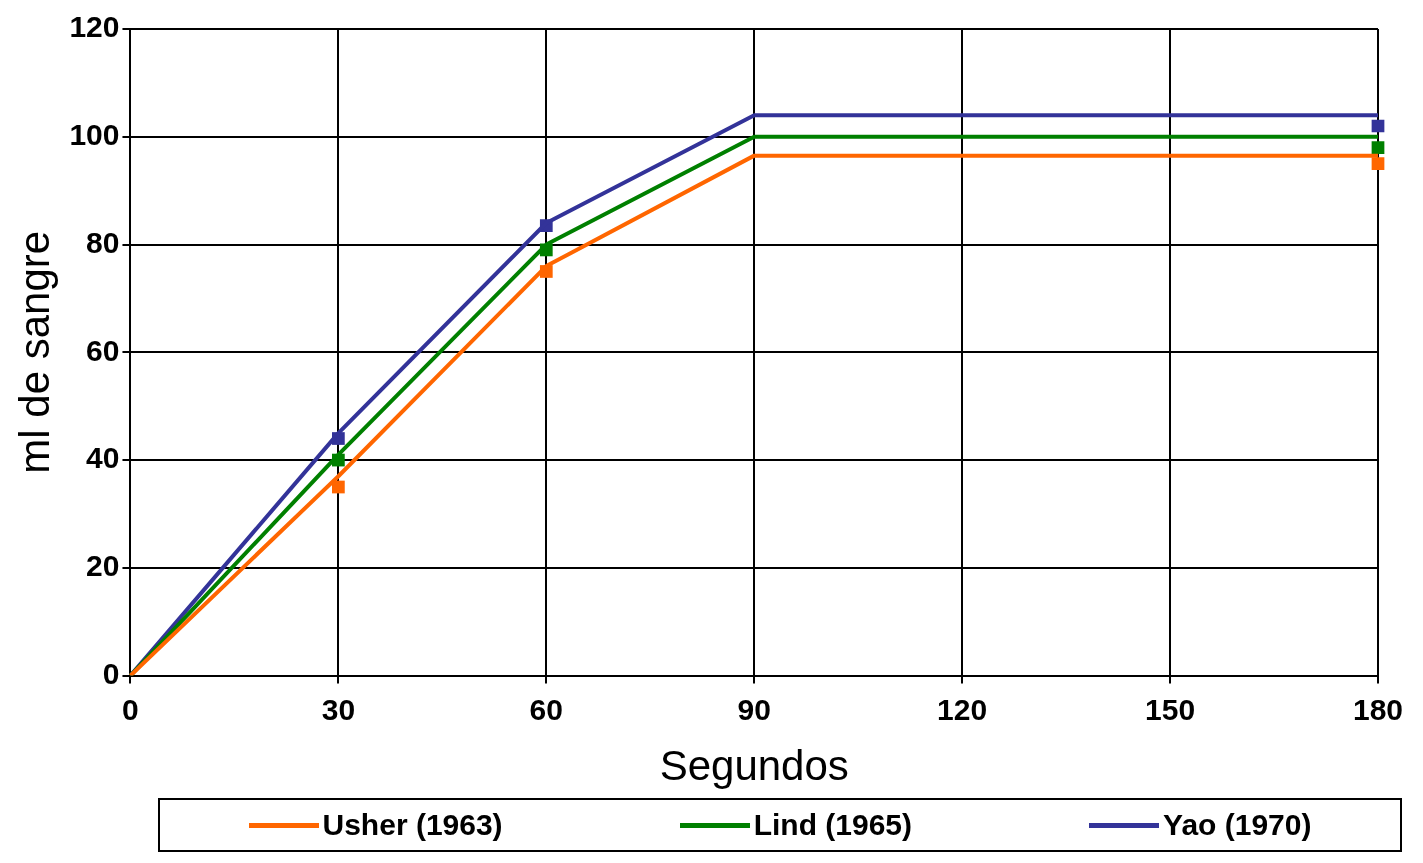 The height and width of the screenshot is (863, 1423). I want to click on legend-label: Yao (1970), so click(1237, 825).